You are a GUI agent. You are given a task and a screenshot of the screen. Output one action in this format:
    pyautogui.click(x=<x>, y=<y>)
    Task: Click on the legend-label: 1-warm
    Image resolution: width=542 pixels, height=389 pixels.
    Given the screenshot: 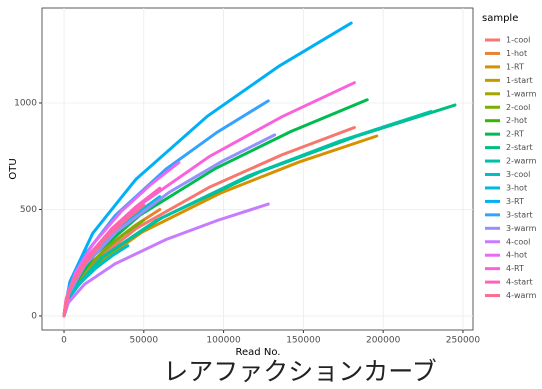 What is the action you would take?
    pyautogui.click(x=521, y=93)
    